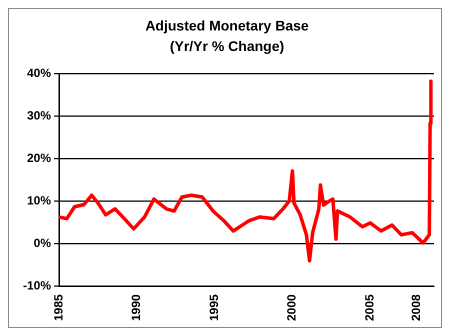  Describe the element at coordinates (213, 308) in the screenshot. I see `x-tick-label: 1995` at that location.